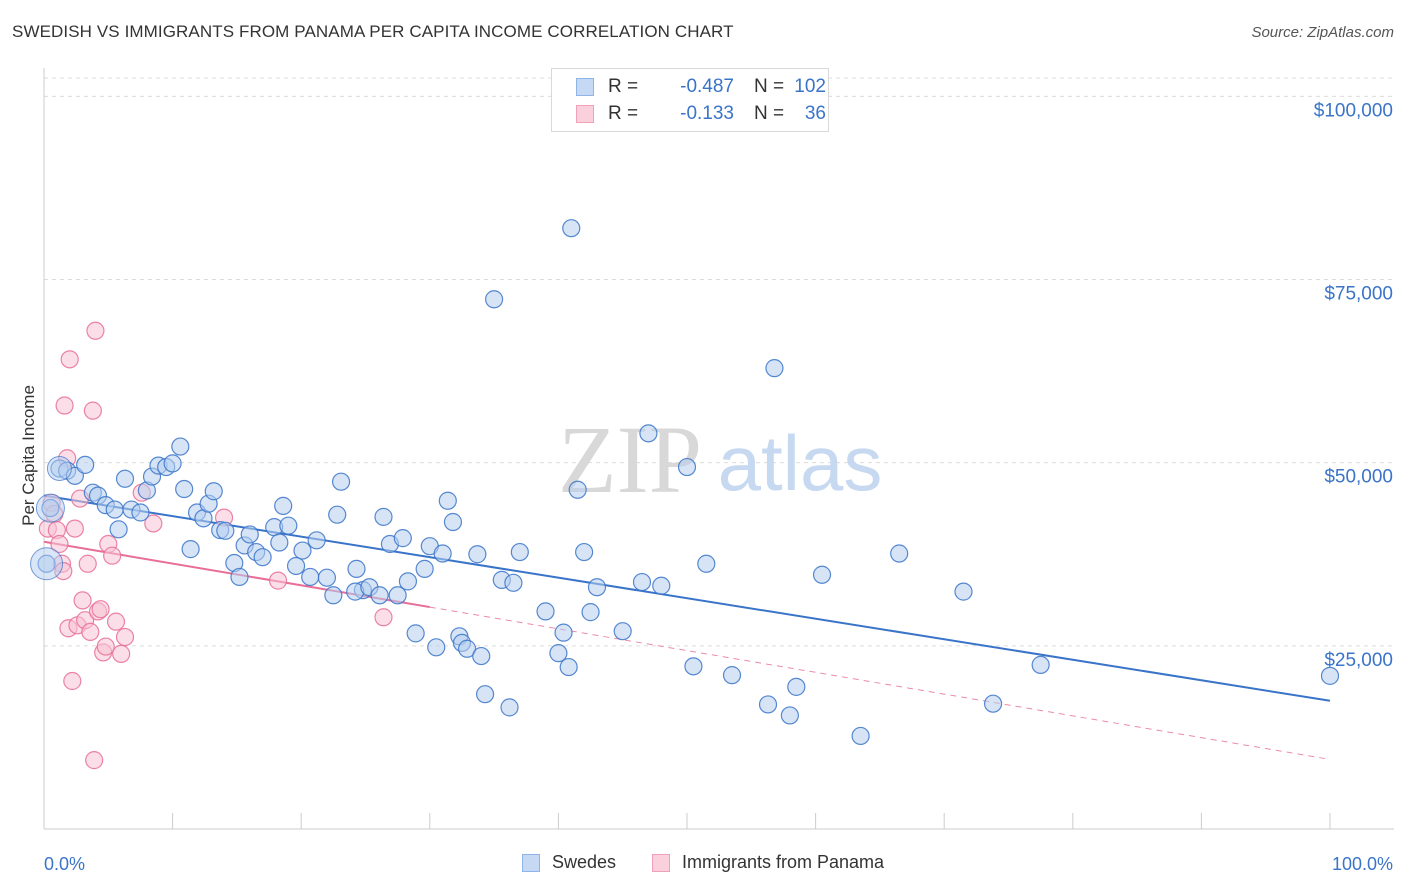  Describe the element at coordinates (568, 862) in the screenshot. I see `series-legend-swedes: Swedes` at that location.